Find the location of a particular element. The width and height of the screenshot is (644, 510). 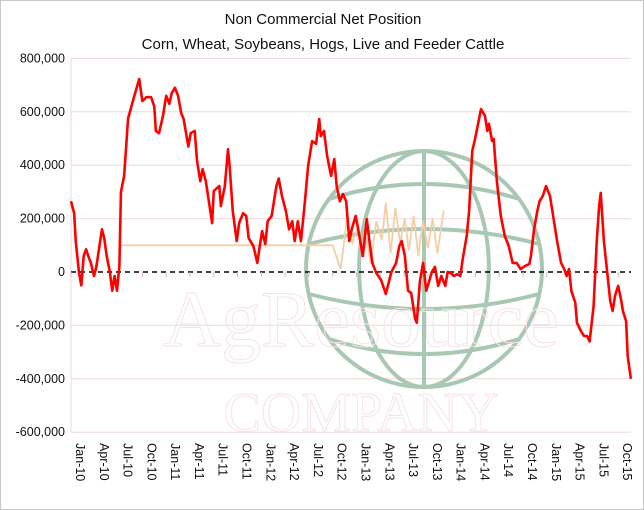

y-tick-label: -600,000 is located at coordinates (40, 432).